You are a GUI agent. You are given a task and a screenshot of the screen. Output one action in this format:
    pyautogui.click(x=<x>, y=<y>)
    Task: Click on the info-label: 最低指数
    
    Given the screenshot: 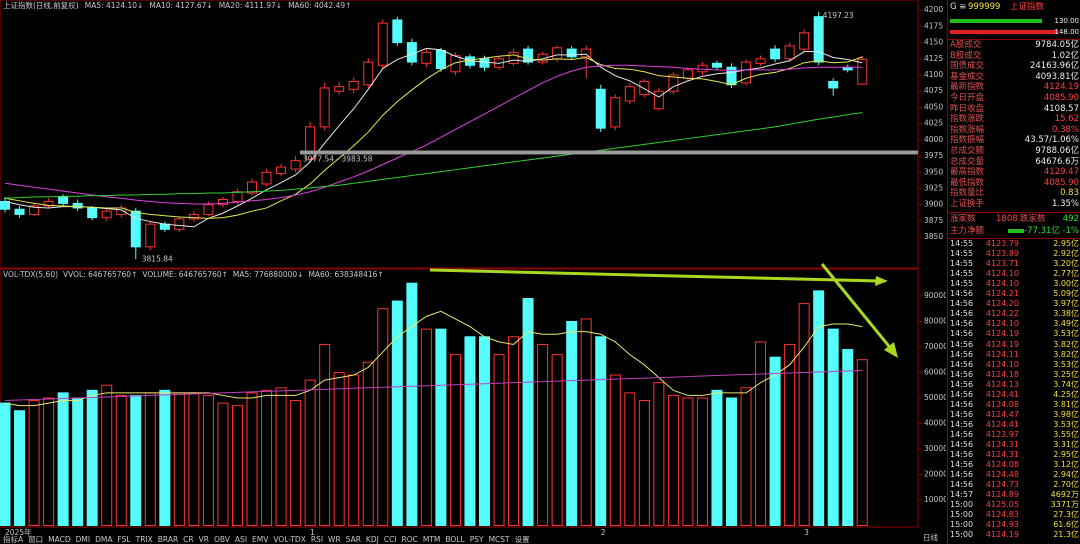 What is the action you would take?
    pyautogui.click(x=967, y=182)
    